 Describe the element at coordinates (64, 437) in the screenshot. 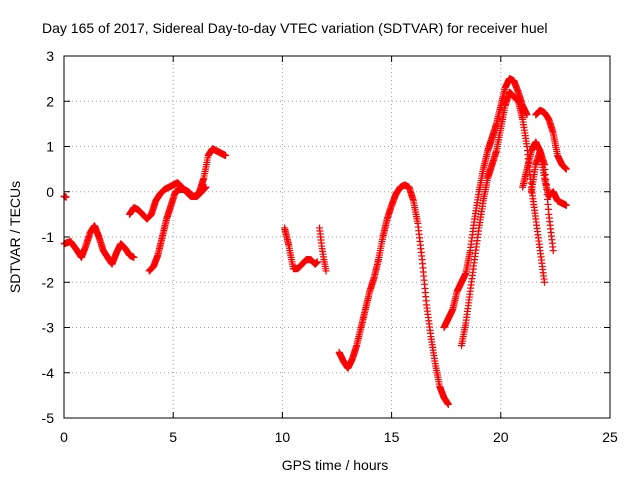

I see `x-tick-label: 0` at that location.